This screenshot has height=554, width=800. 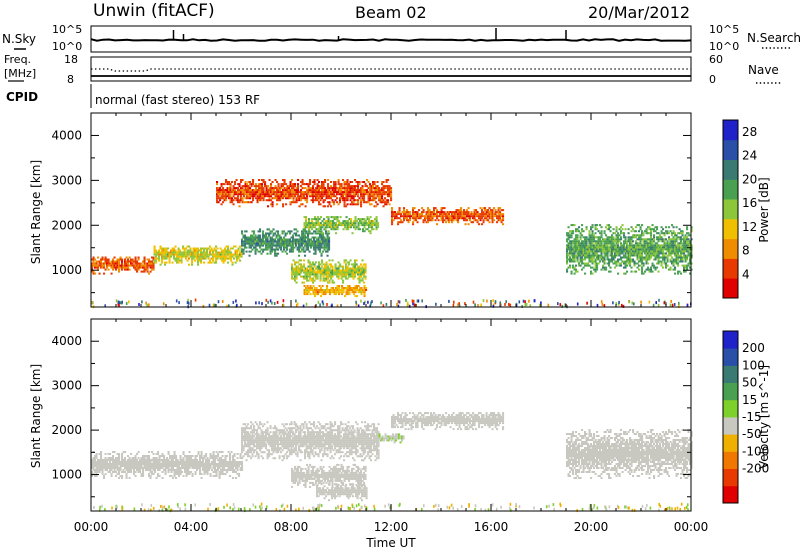 What do you see at coordinates (763, 70) in the screenshot?
I see `nave-label: Nave` at bounding box center [763, 70].